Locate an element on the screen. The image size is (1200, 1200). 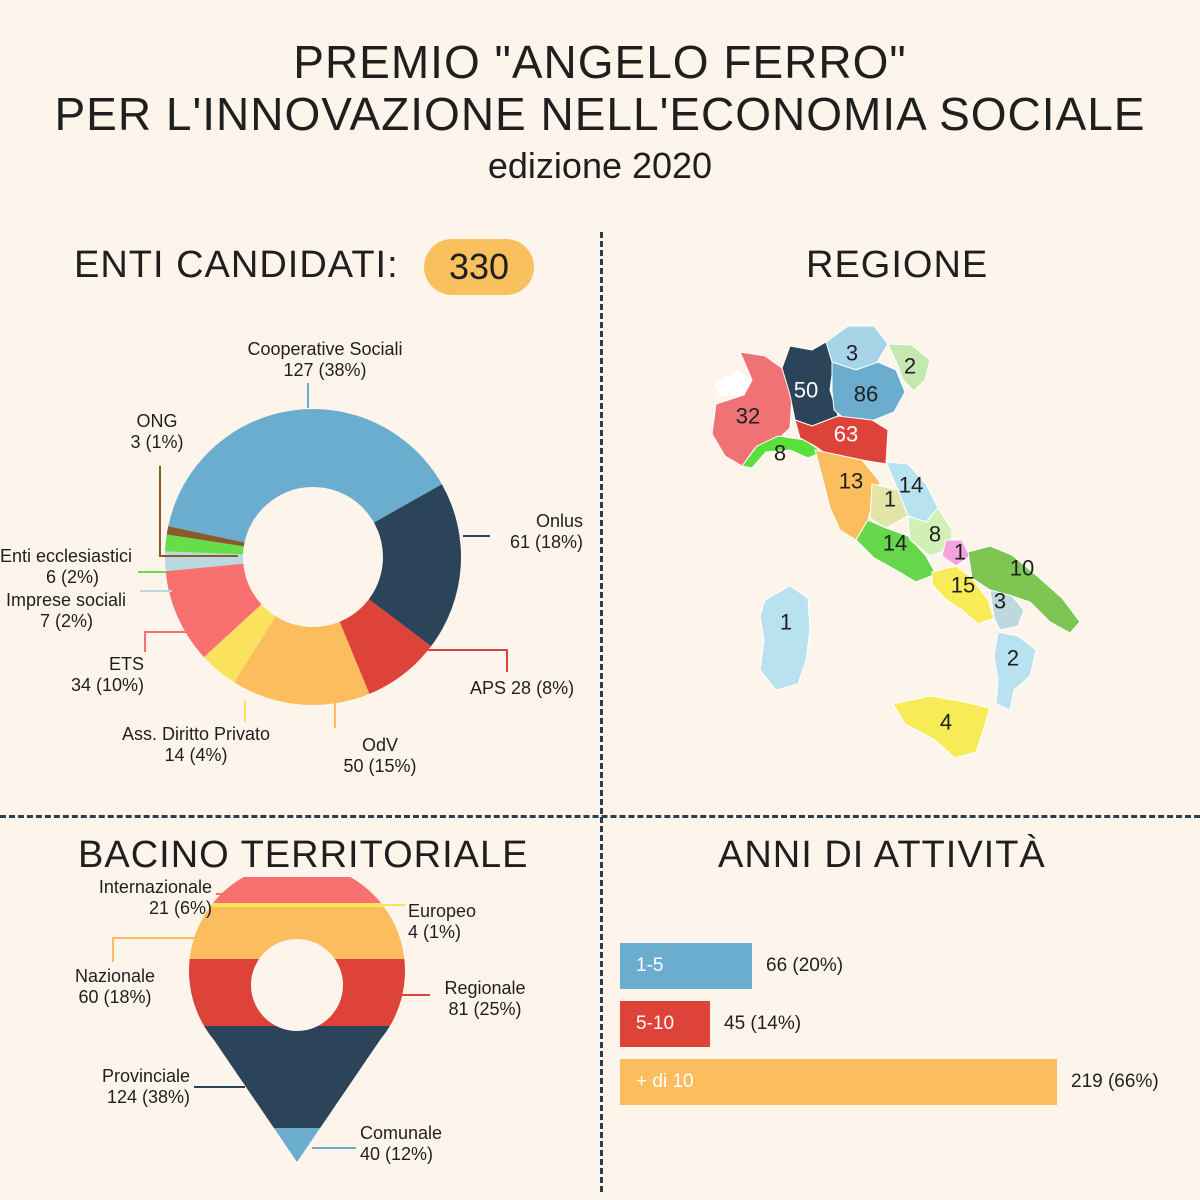
region-umbria is located at coordinates (889, 506).